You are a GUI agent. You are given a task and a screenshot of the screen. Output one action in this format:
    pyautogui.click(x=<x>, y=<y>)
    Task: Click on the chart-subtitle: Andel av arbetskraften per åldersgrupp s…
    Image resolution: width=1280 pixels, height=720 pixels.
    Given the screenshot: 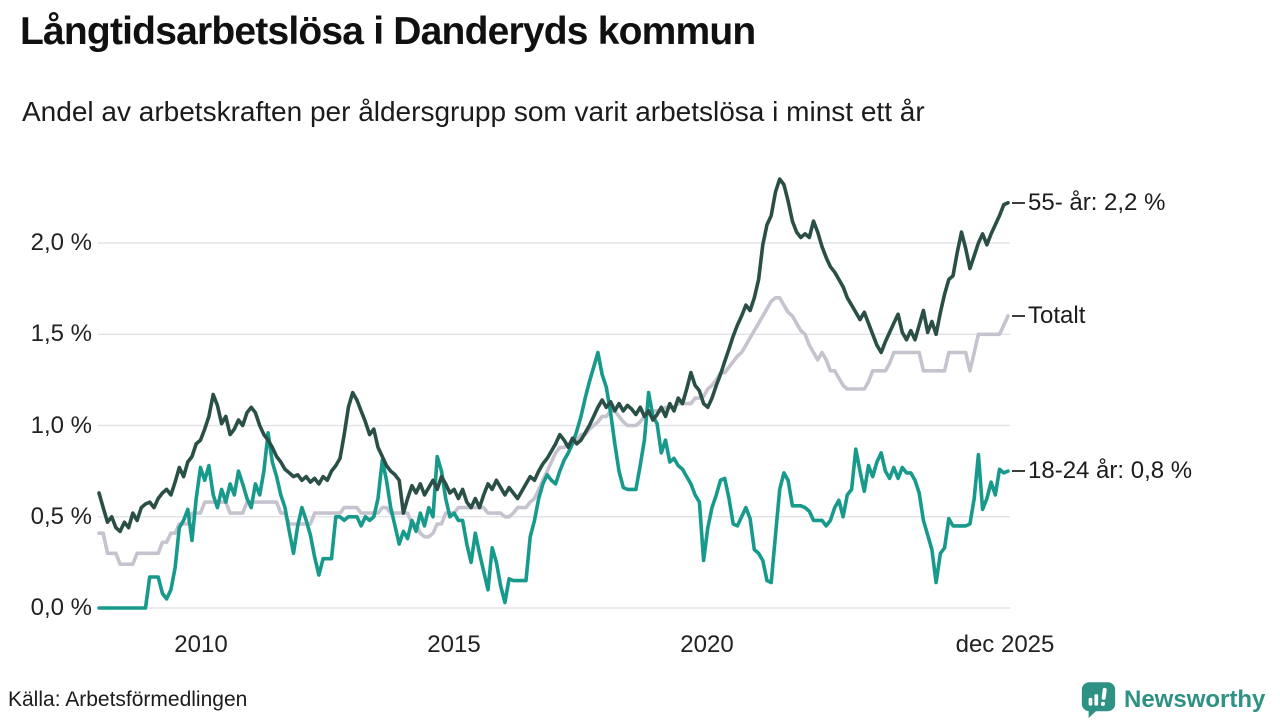 What is the action you would take?
    pyautogui.click(x=473, y=111)
    